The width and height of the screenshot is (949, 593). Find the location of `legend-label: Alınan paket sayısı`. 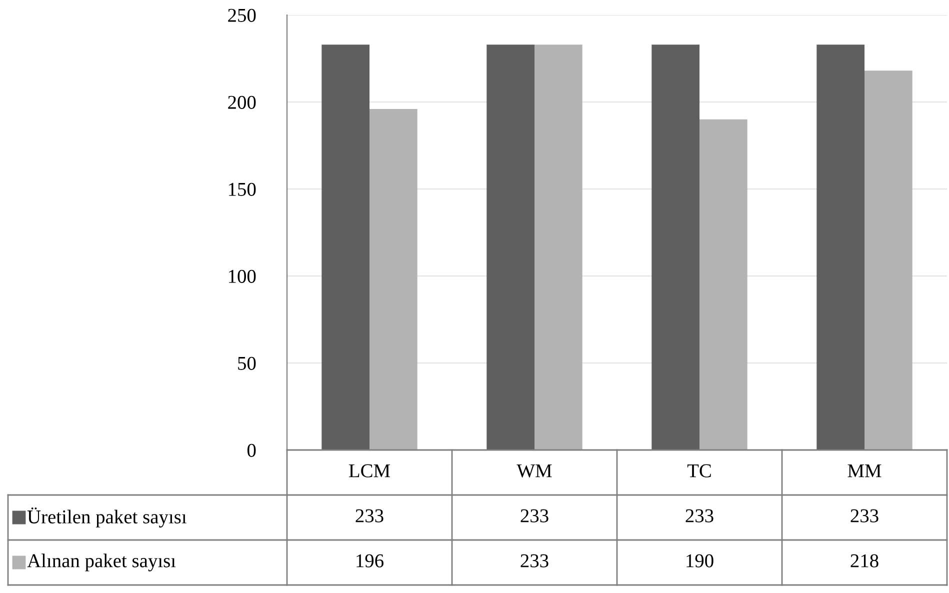

legend-label: Alınan paket sayısı is located at coordinates (101, 563).